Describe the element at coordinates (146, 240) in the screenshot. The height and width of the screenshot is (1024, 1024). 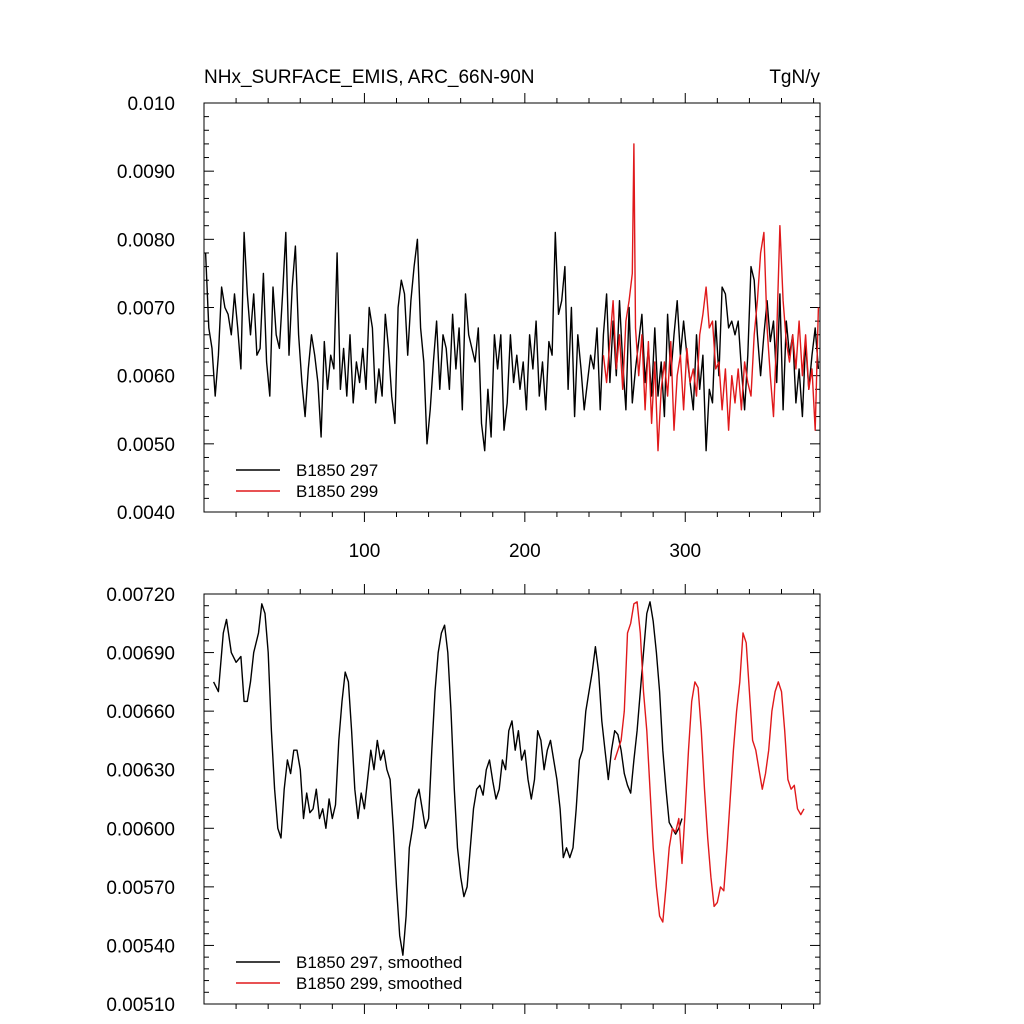
I see `y-tick-label: 0.0080` at that location.